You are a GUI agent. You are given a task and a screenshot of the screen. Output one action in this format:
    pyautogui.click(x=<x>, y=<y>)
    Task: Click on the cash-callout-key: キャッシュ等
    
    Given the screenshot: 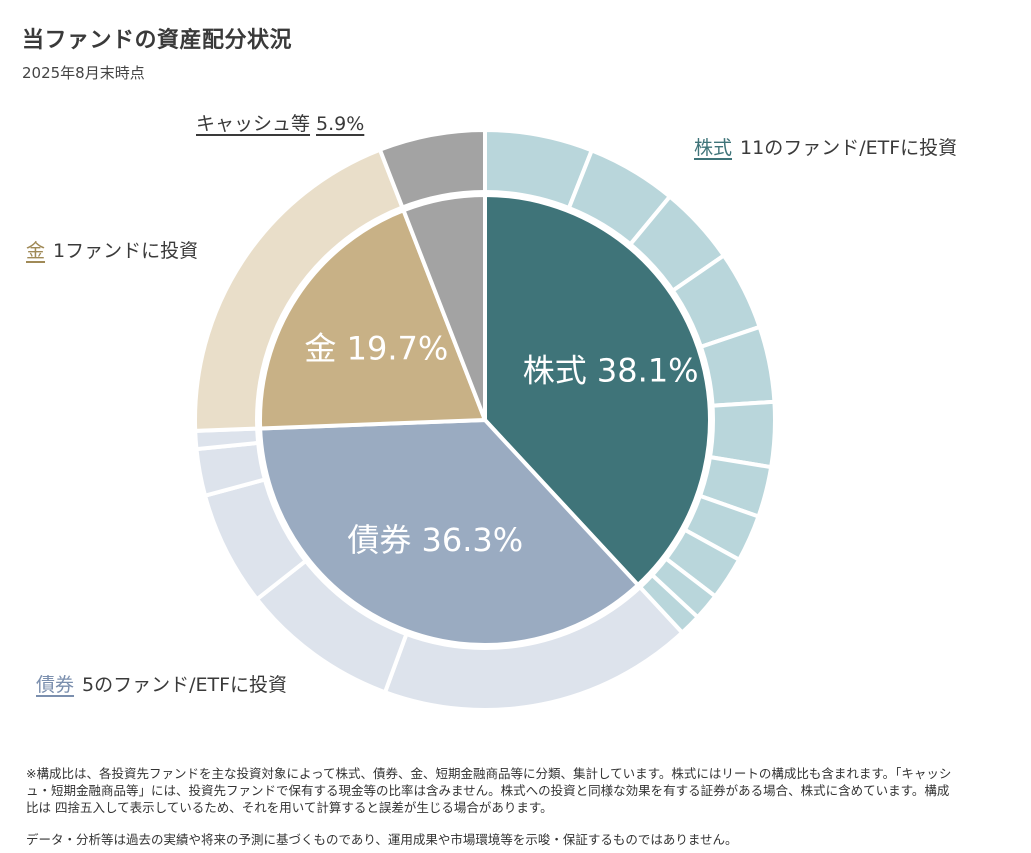 What is the action you would take?
    pyautogui.click(x=253, y=124)
    